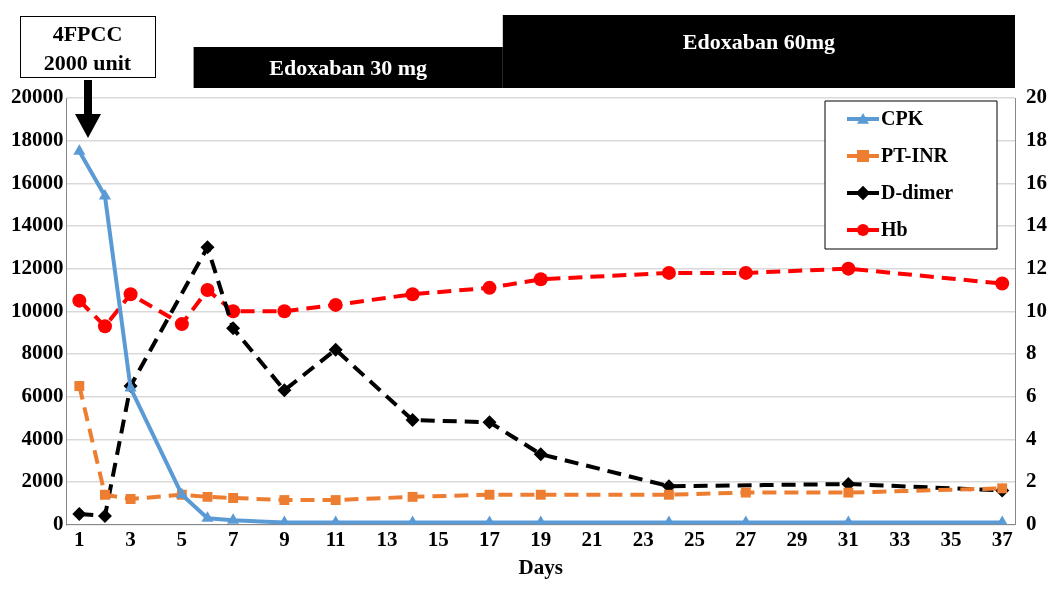  Describe the element at coordinates (1031, 352) in the screenshot. I see `y2-tick-label: 8` at that location.